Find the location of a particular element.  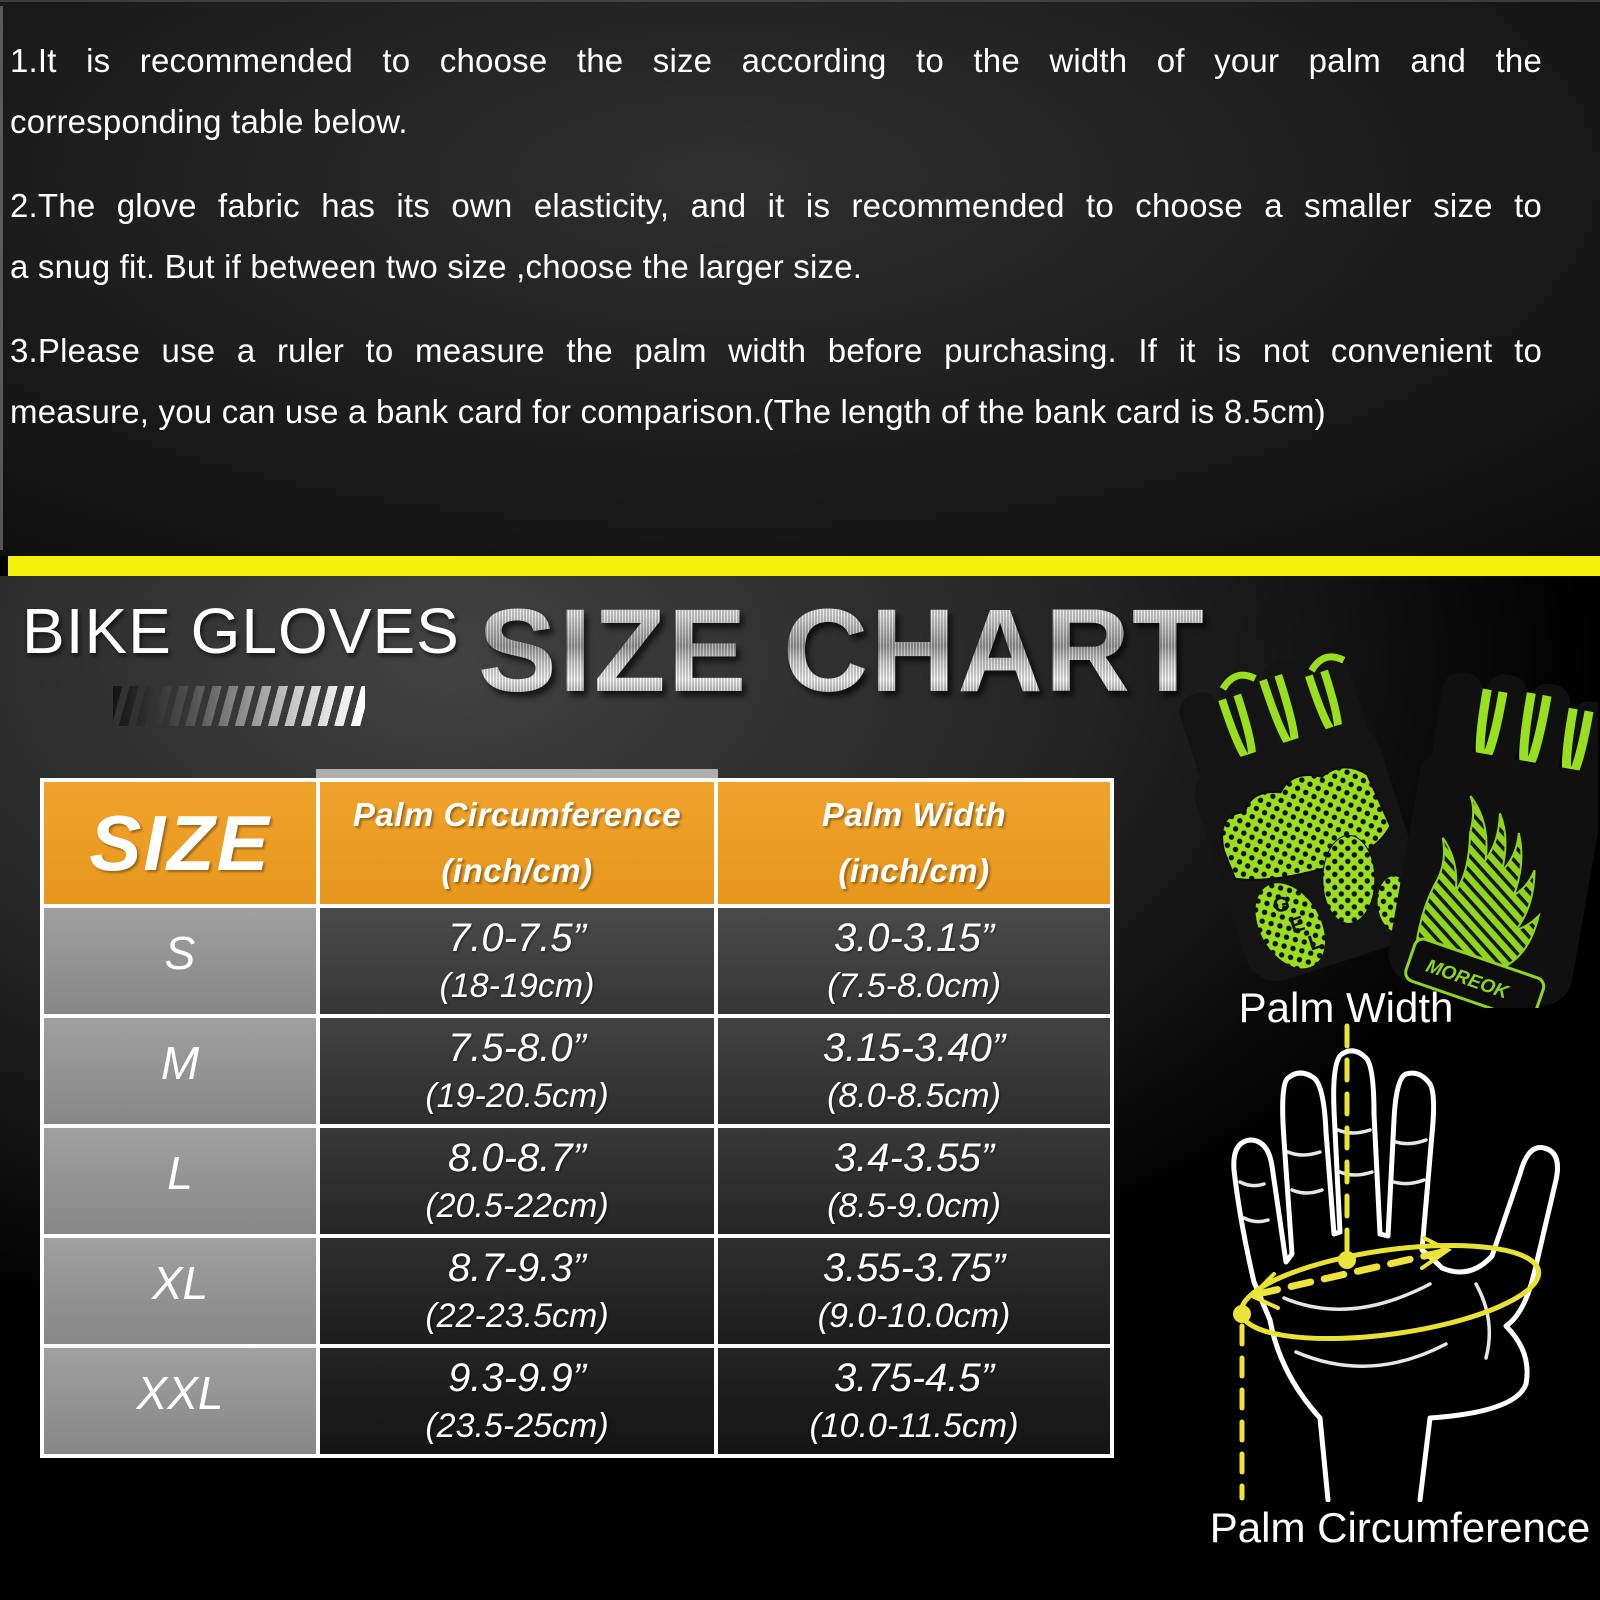

row-s-circumference: 7.0-7.5” (18-19cm) is located at coordinates (517, 961).